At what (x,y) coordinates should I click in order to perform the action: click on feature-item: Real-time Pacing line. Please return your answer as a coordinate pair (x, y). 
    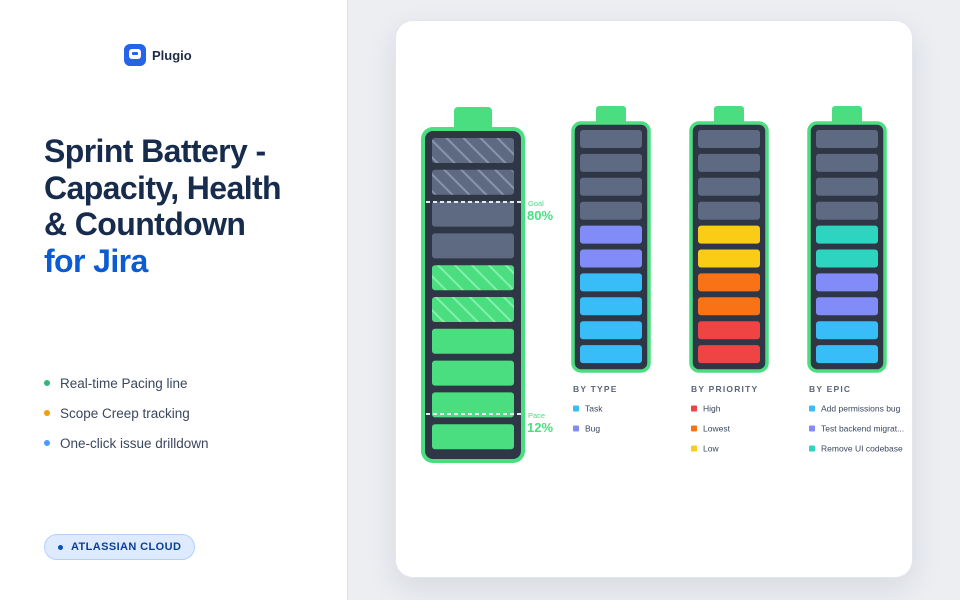
    Looking at the image, I should click on (126, 383).